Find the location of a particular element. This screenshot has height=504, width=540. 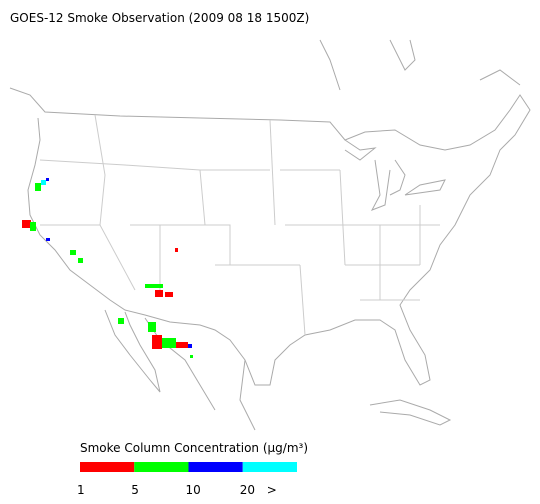

legend-label: > is located at coordinates (272, 490).